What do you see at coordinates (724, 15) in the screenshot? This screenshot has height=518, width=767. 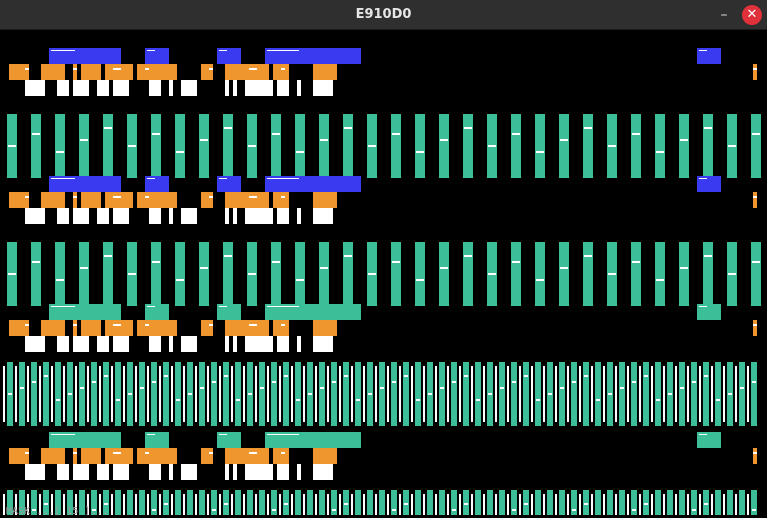 I see `minimize-button: –` at bounding box center [724, 15].